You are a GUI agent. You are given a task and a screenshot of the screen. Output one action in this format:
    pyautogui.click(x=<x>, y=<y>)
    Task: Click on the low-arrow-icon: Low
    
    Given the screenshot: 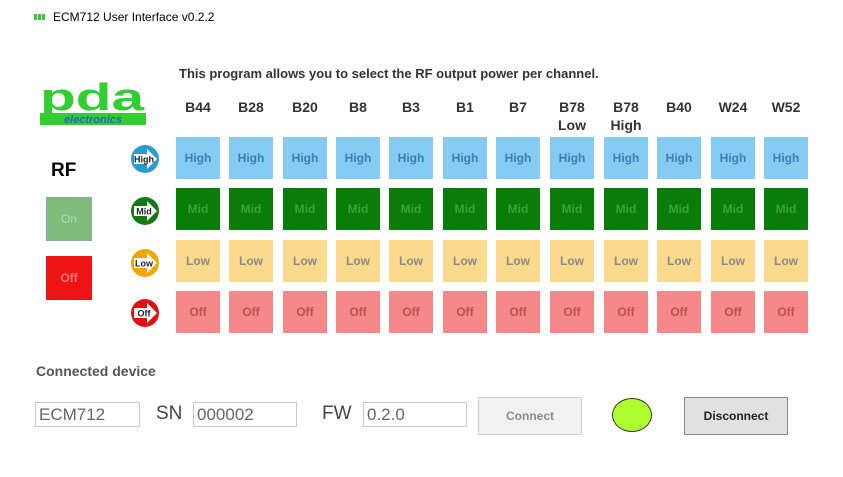 What is the action you would take?
    pyautogui.click(x=145, y=263)
    